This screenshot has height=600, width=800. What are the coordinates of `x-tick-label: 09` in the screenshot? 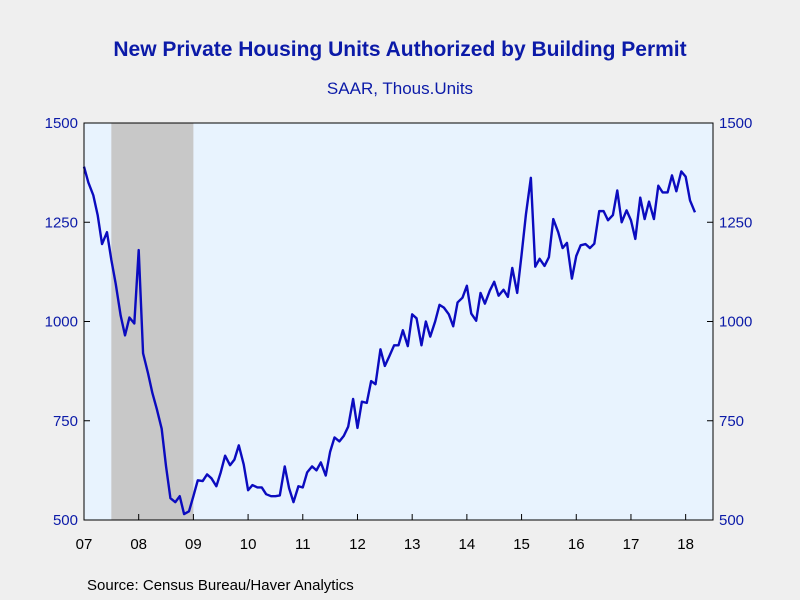 It's located at (193, 544).